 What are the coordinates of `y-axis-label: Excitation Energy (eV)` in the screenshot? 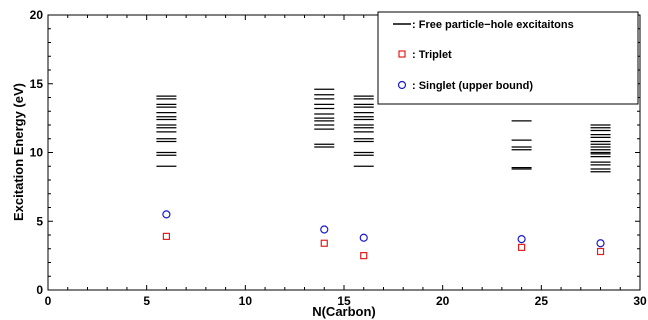 It's located at (18, 152).